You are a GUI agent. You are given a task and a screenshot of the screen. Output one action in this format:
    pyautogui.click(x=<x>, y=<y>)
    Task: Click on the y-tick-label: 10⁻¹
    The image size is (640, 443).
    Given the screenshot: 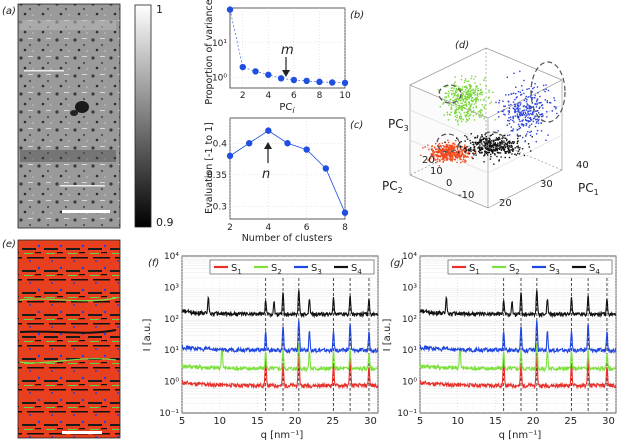 What is the action you would take?
    pyautogui.click(x=169, y=414)
    